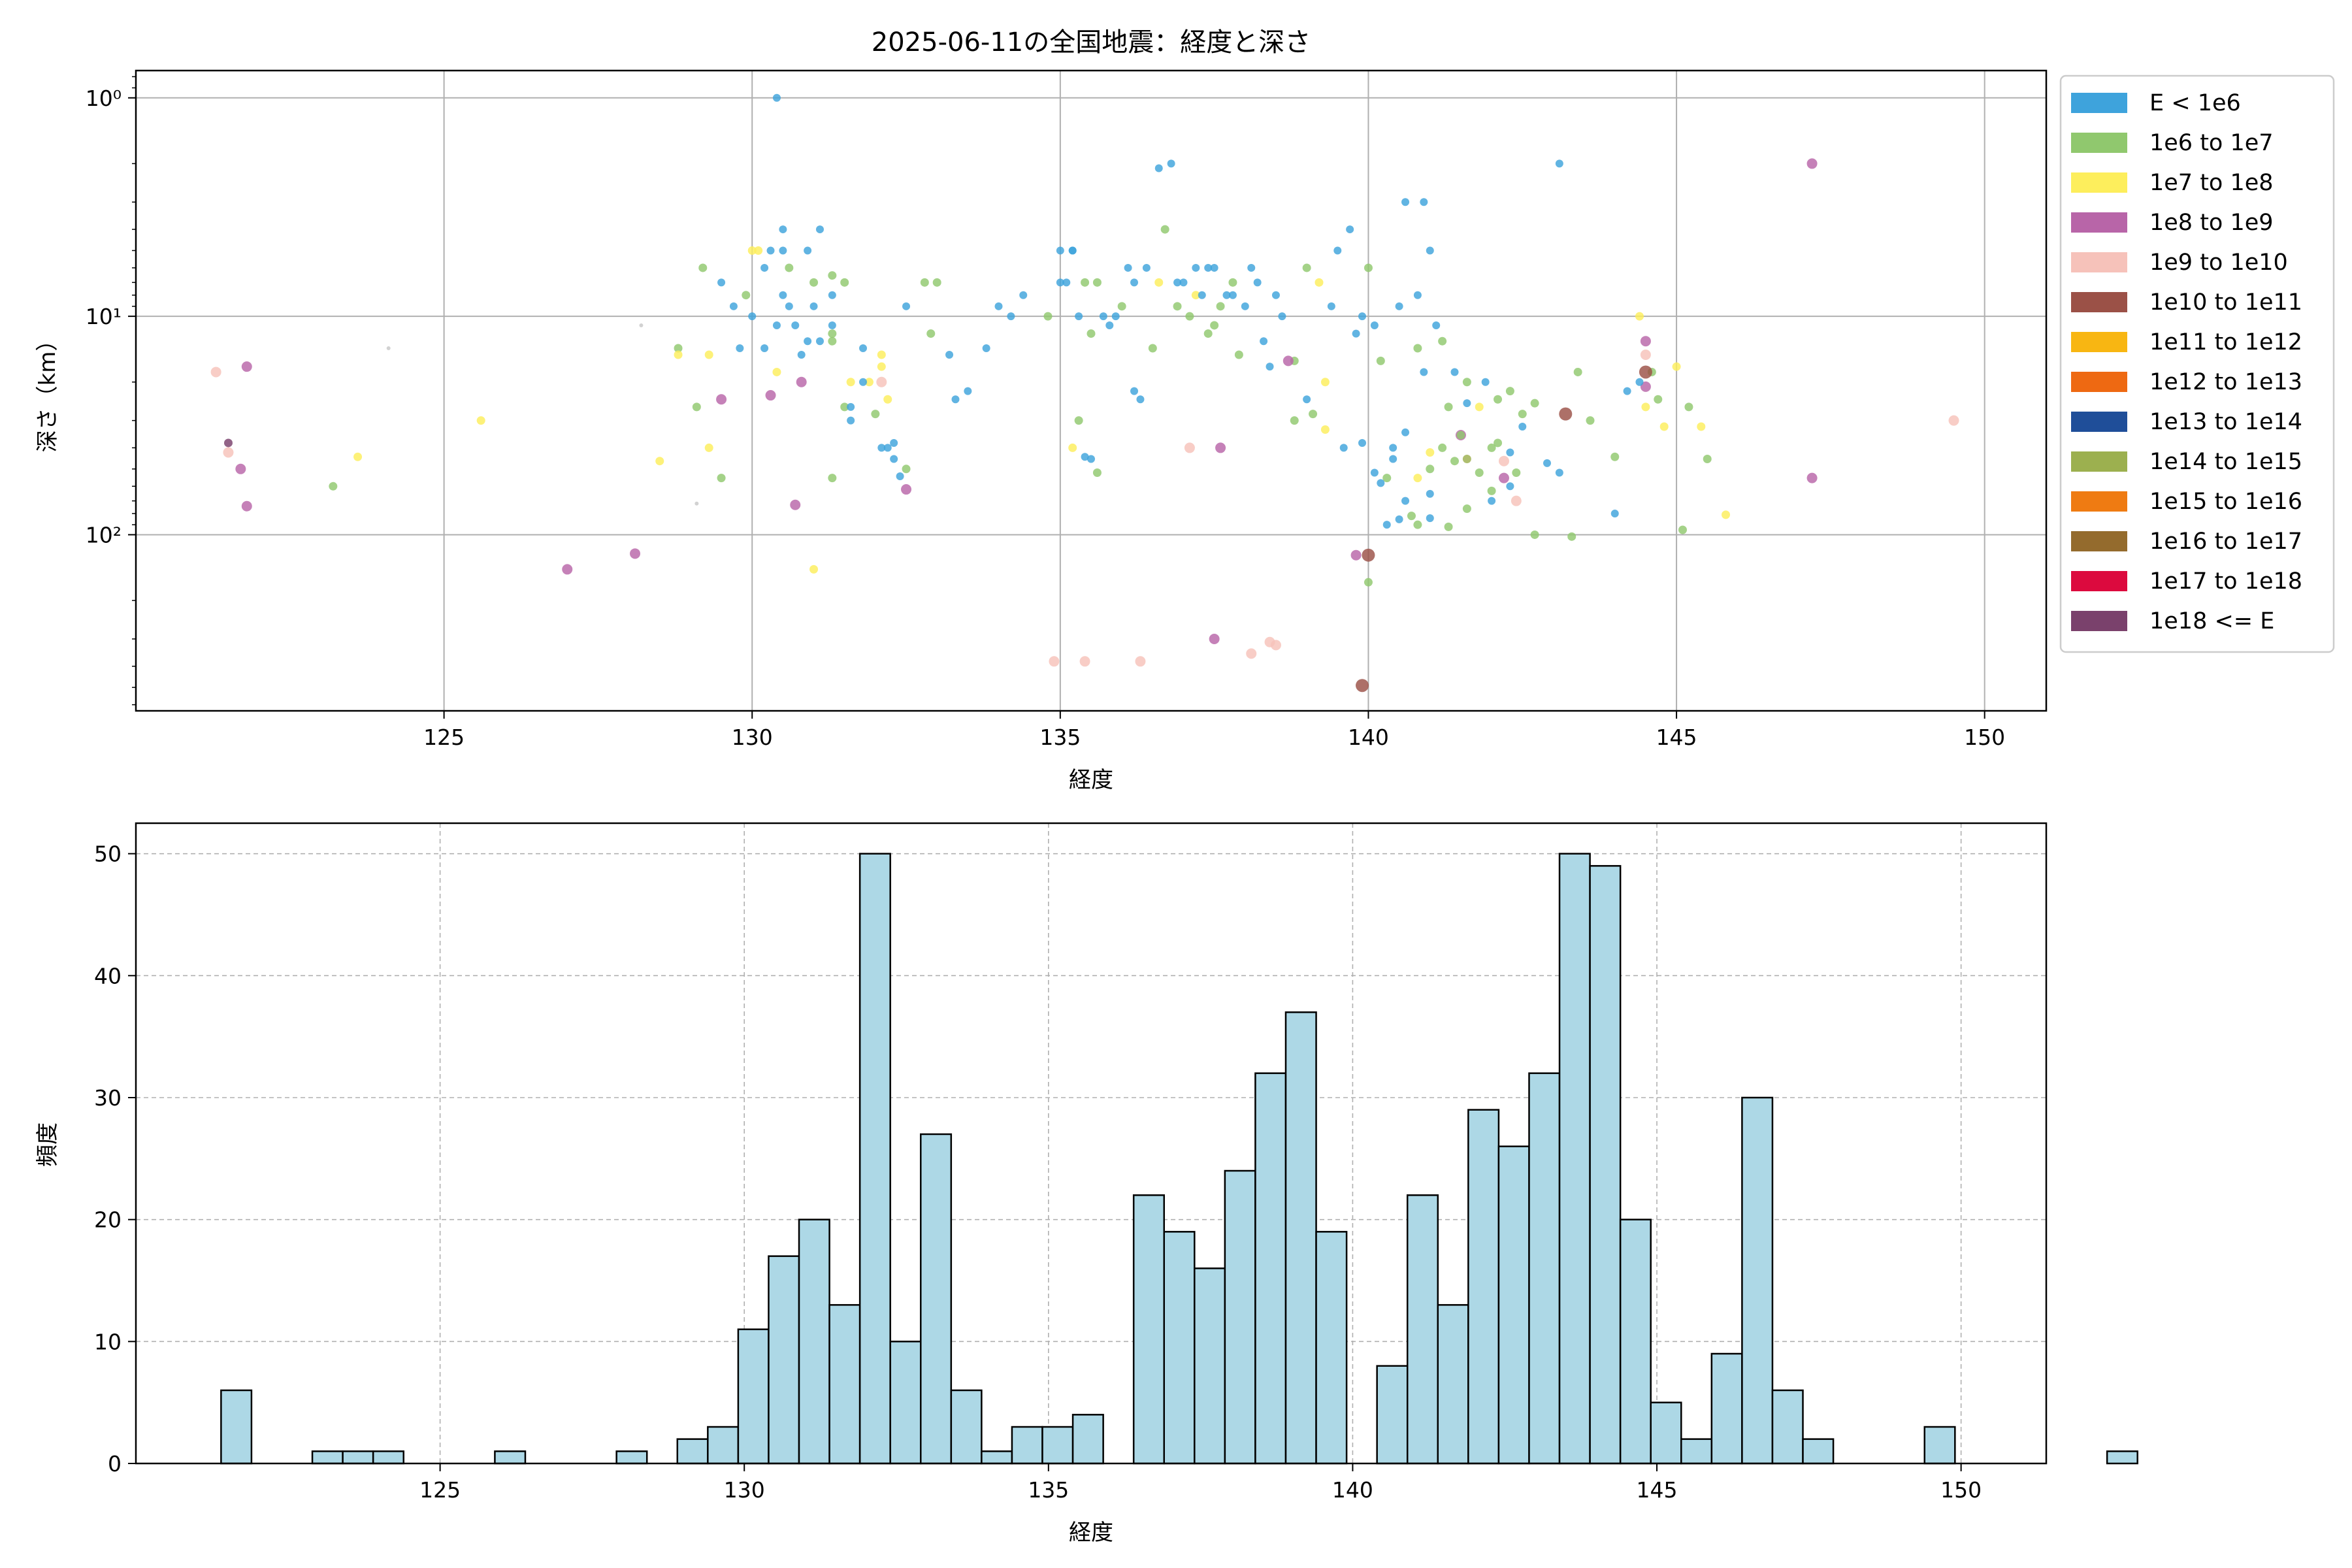  What do you see at coordinates (108, 854) in the screenshot?
I see `histogram-y-tick-label: 50` at bounding box center [108, 854].